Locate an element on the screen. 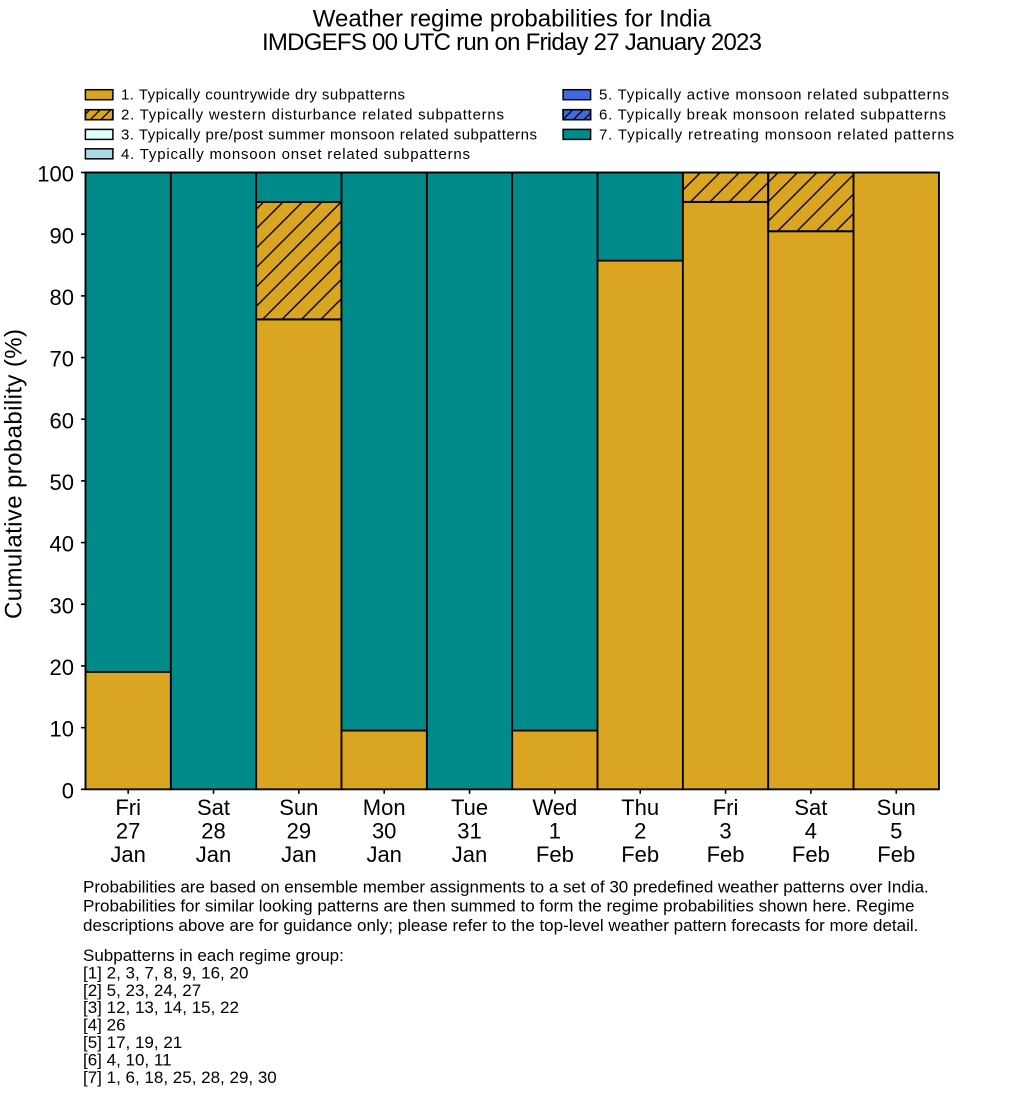 This screenshot has height=1114, width=1033. svg-text: [7] 1, 6, 18, 25, 28, 29, 30 is located at coordinates (180, 1077).